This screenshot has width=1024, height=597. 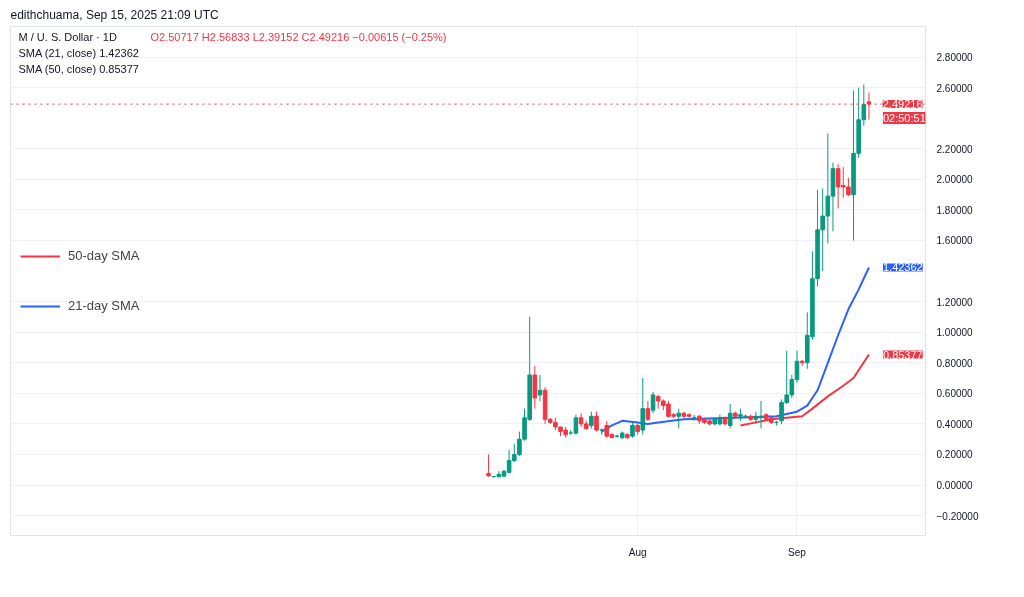 I want to click on y-tick-label: 0.20000, so click(x=955, y=455).